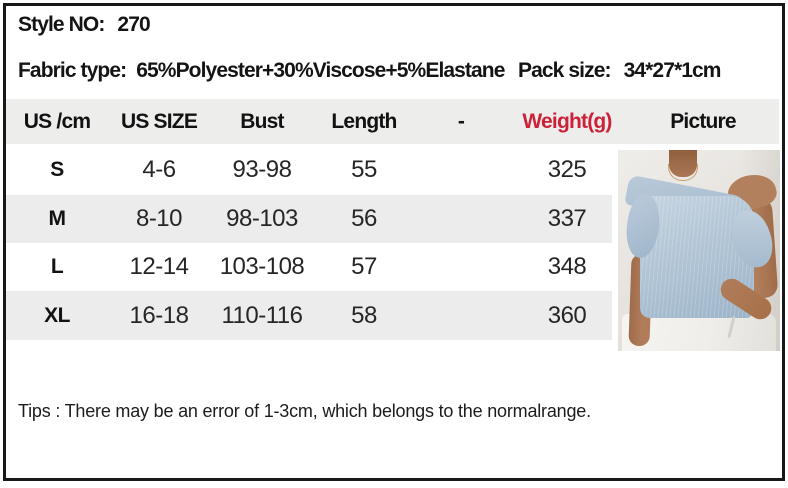 This screenshot has width=788, height=488. What do you see at coordinates (699, 250) in the screenshot?
I see `product-photo` at bounding box center [699, 250].